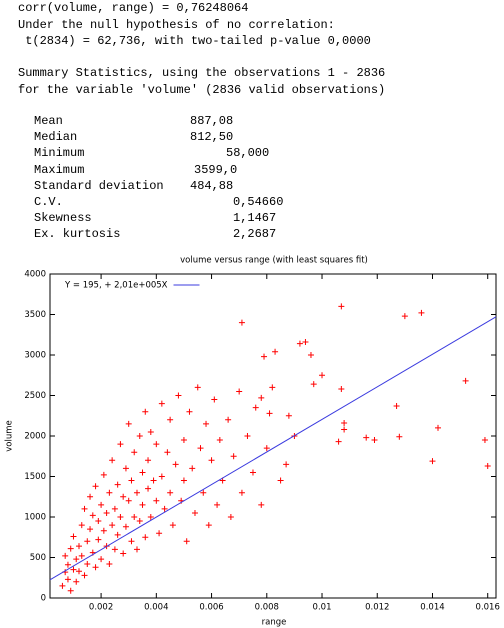 The image size is (504, 628). I want to click on y-tick-label: 1500, so click(35, 477).